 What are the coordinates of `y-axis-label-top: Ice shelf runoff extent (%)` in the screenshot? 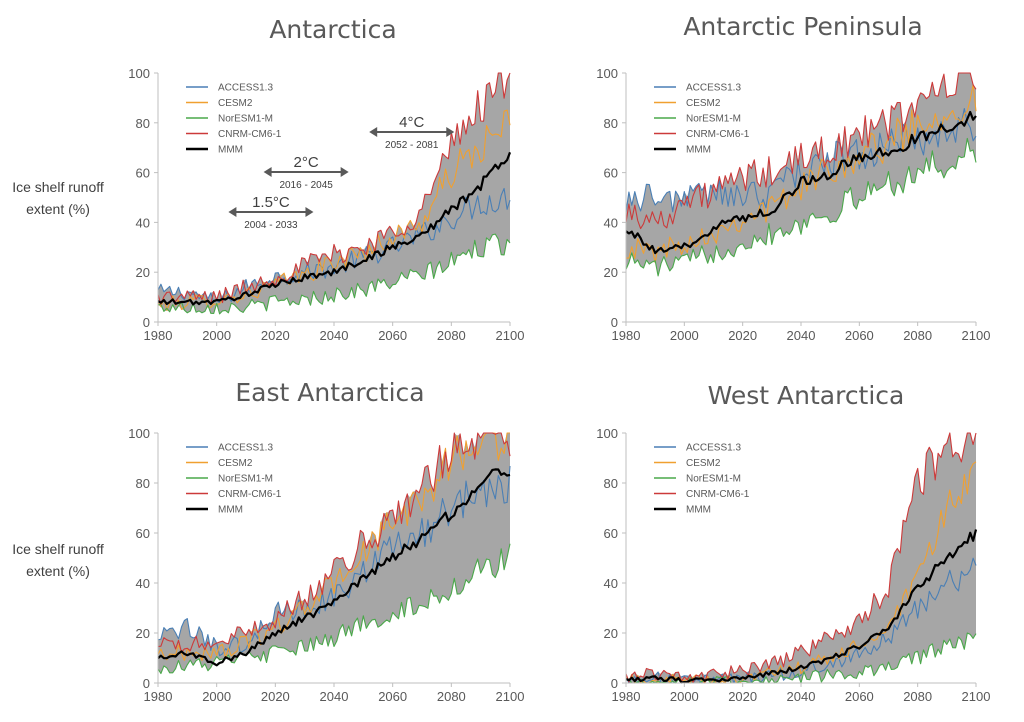 It's located at (58, 198).